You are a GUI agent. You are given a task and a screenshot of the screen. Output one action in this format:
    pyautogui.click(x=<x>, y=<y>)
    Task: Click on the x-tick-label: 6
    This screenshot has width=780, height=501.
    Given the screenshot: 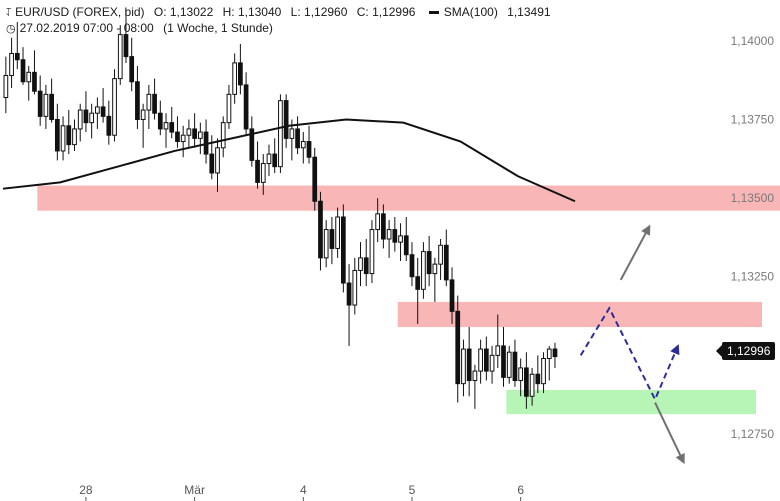 What is the action you would take?
    pyautogui.click(x=520, y=490)
    